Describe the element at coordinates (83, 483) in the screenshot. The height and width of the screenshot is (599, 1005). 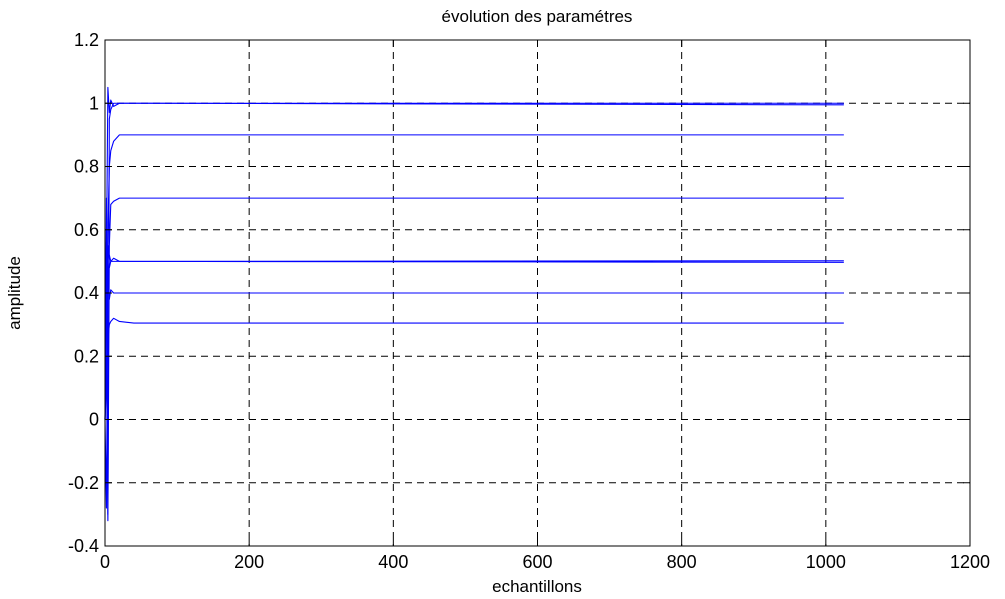
I see `y-tick-label: -0.2` at that location.